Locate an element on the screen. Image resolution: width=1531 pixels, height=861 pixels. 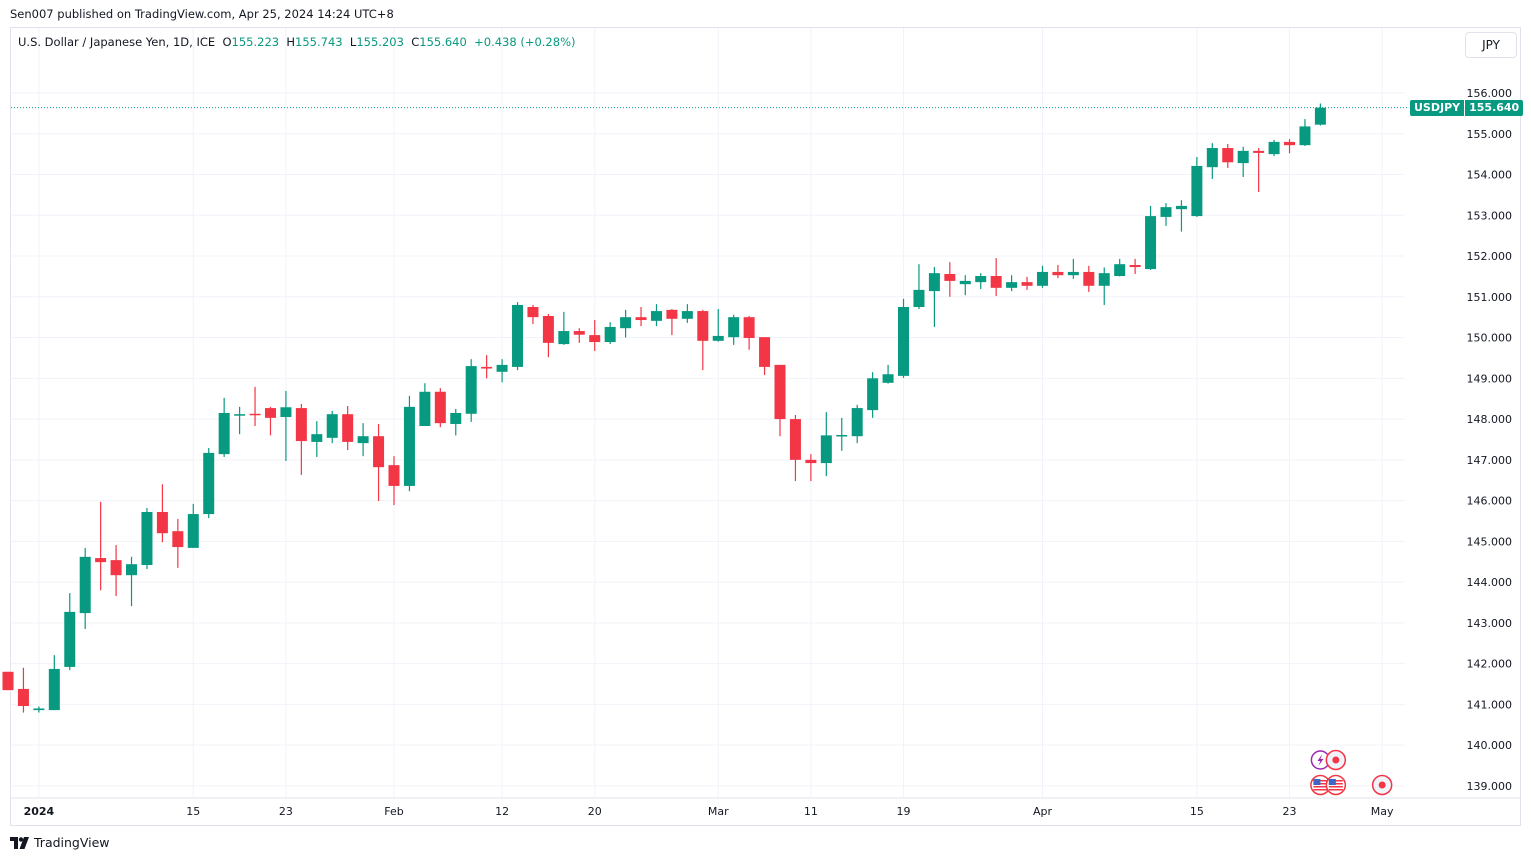
lightning-glyph is located at coordinates (1320, 760).